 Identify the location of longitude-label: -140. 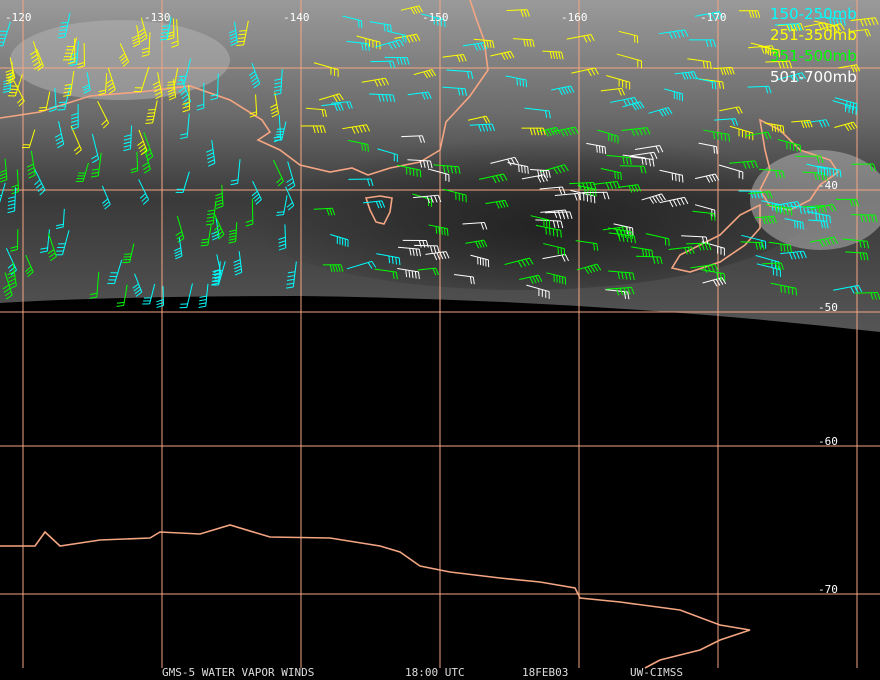
(296, 17).